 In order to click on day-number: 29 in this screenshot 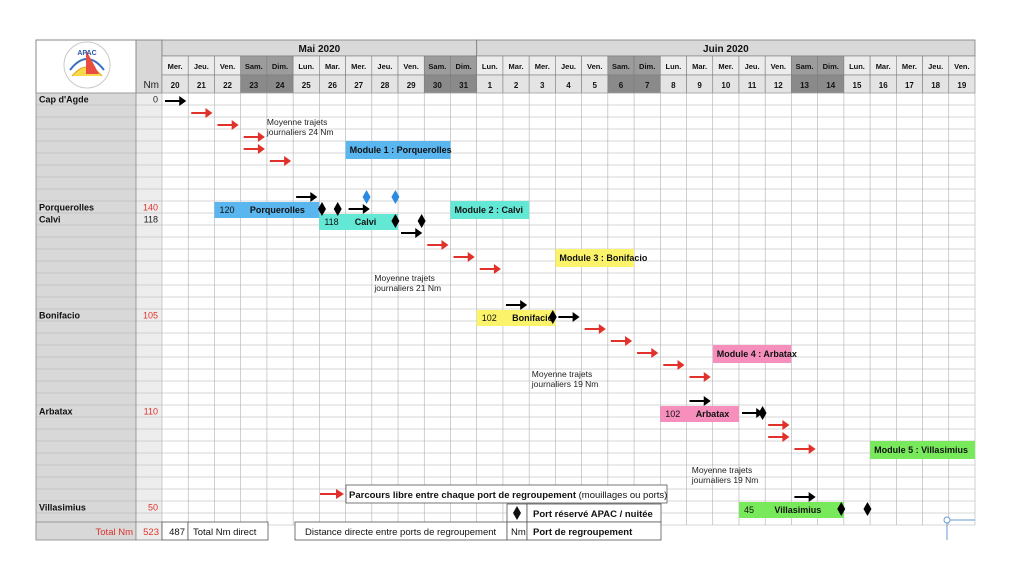, I will do `click(411, 85)`.